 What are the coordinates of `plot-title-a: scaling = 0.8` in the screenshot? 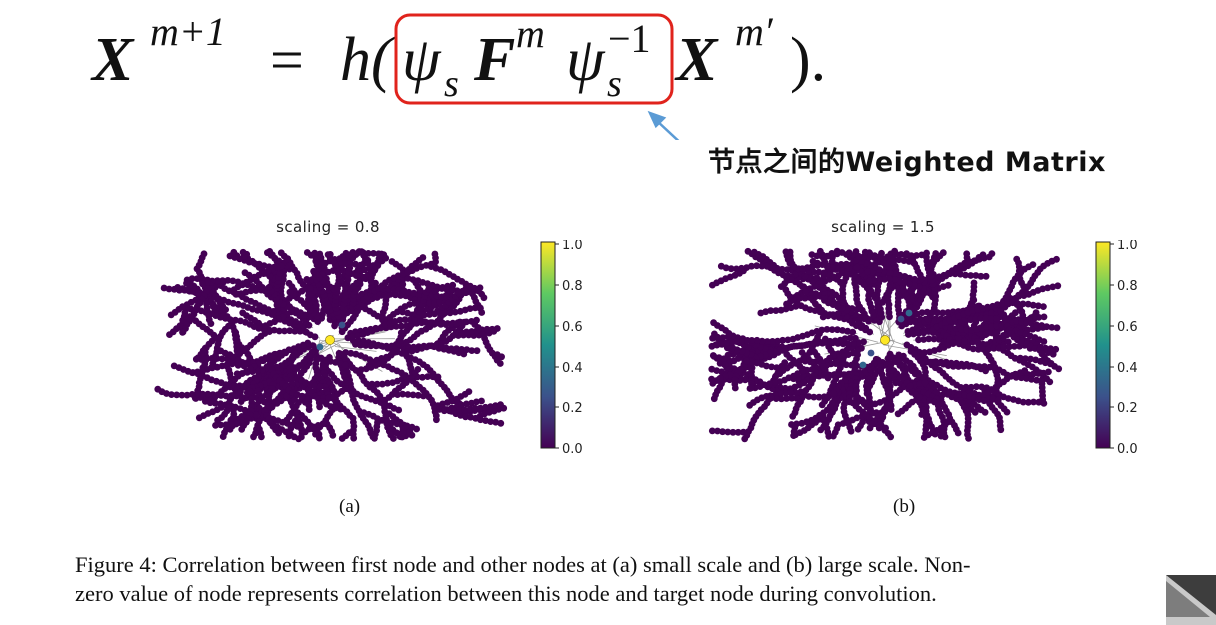 It's located at (328, 227).